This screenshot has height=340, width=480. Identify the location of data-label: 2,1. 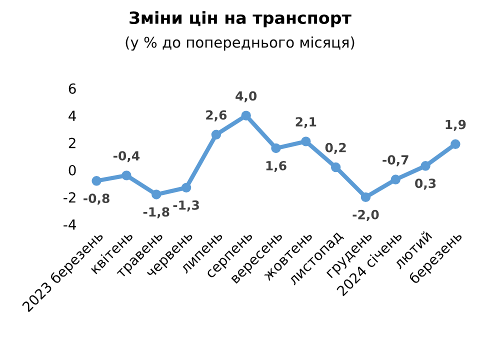
(306, 122).